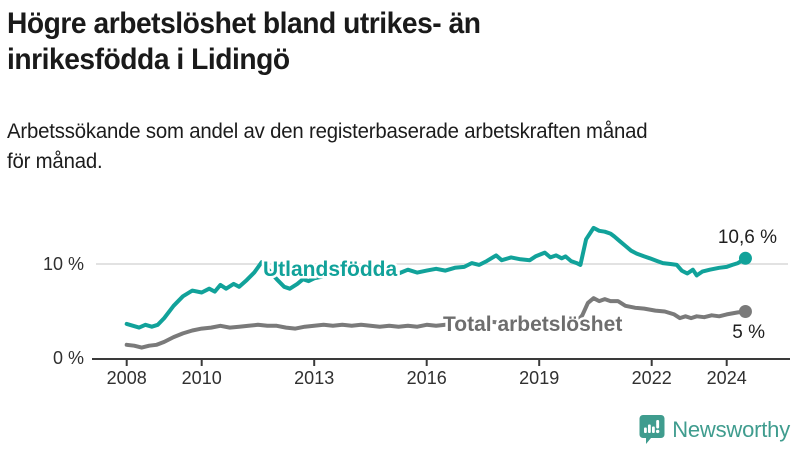  I want to click on x-axis-tick-label-2019: 2019, so click(539, 378).